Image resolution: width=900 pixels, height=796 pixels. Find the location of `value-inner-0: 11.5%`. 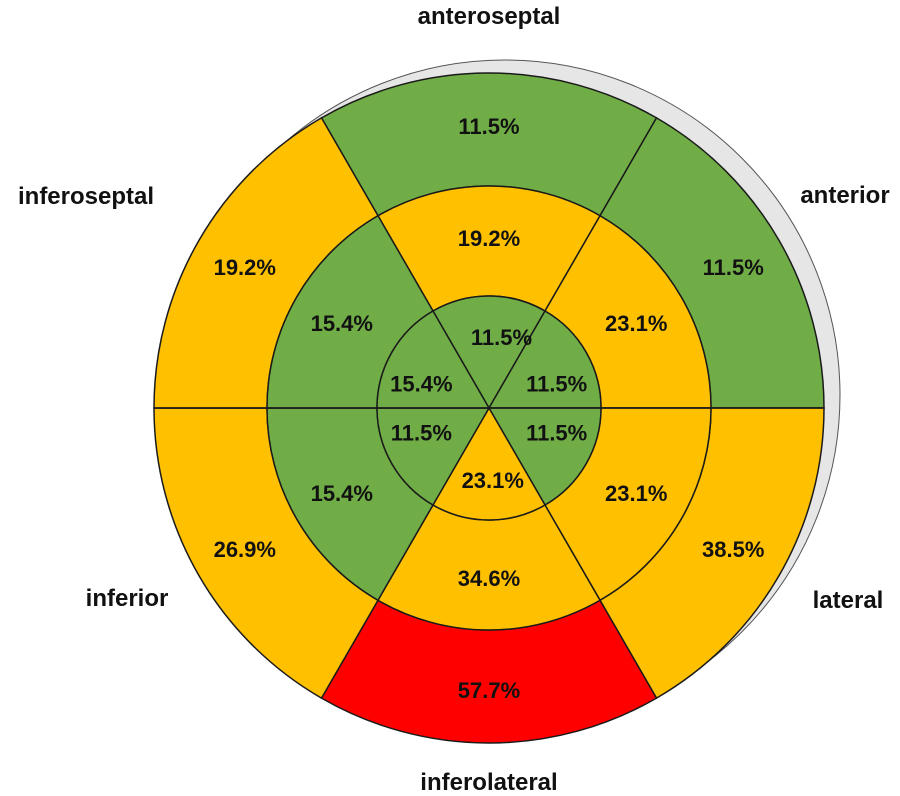

value-inner-0: 11.5% is located at coordinates (501, 337).